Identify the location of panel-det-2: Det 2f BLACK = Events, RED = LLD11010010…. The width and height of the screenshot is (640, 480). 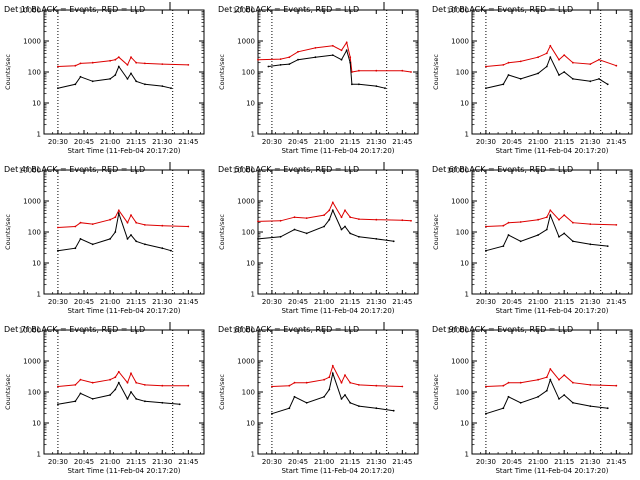
(318, 78).